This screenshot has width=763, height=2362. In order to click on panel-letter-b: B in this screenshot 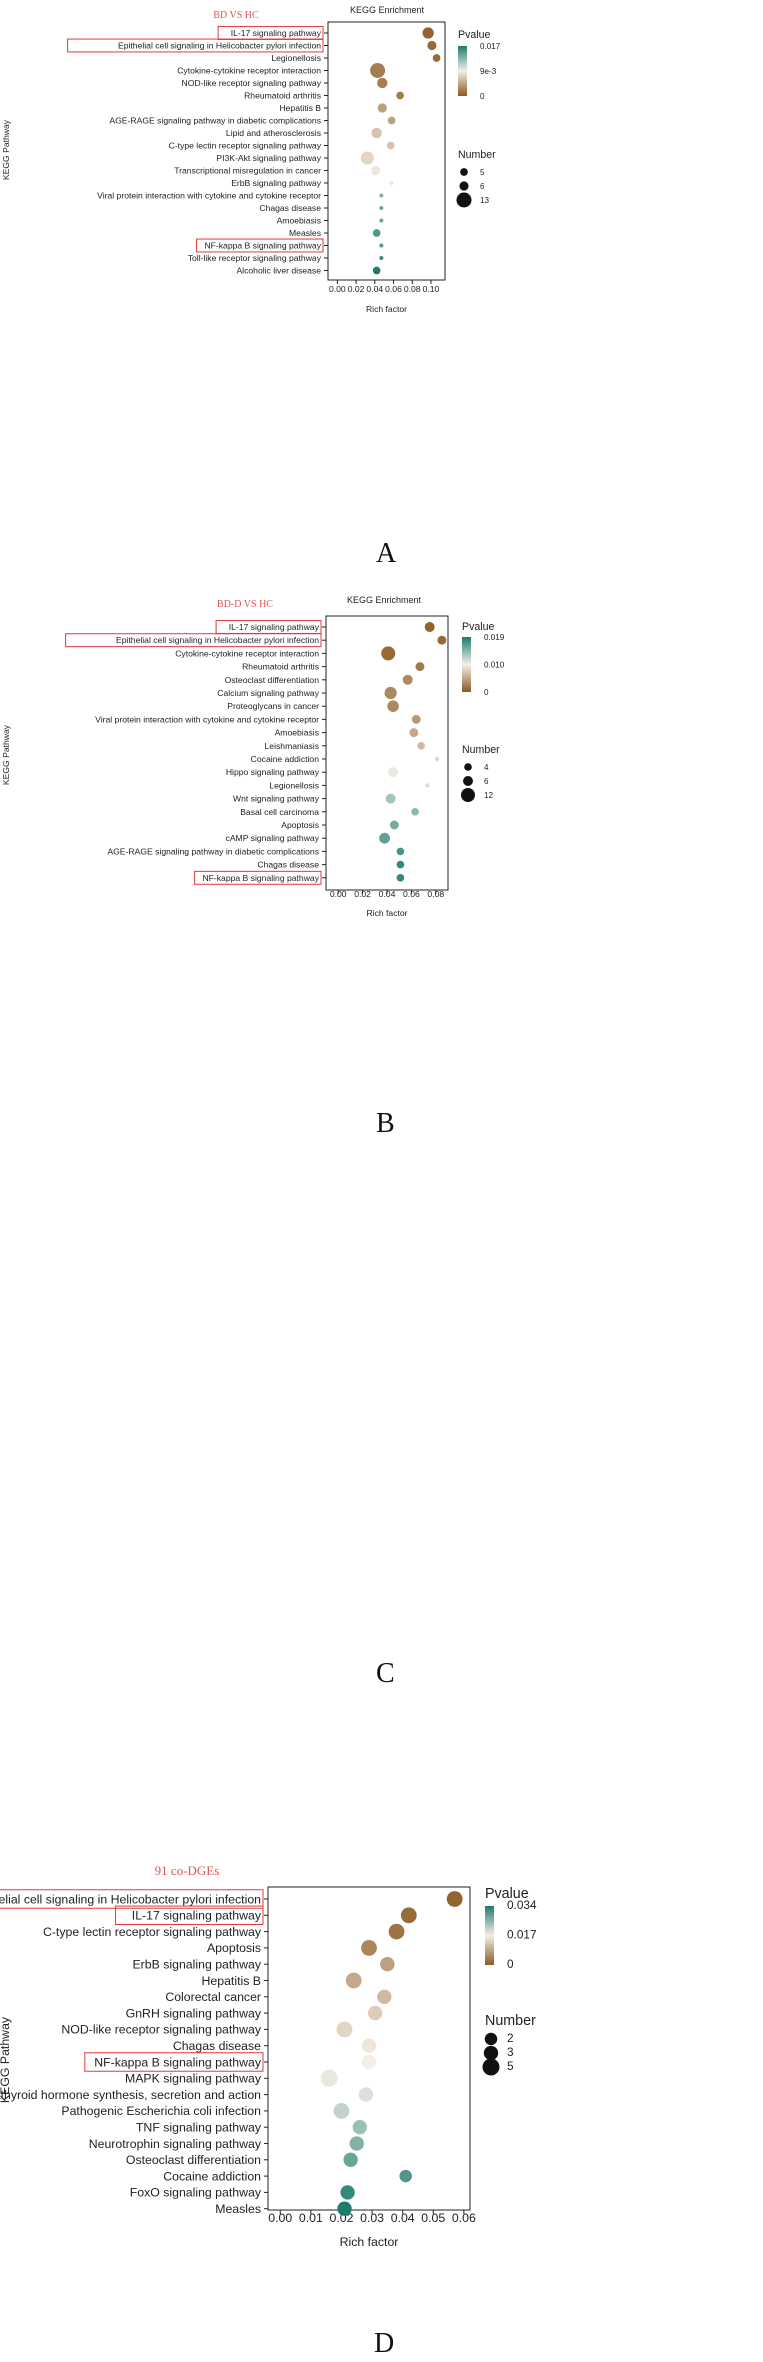, I will do `click(385, 1123)`.